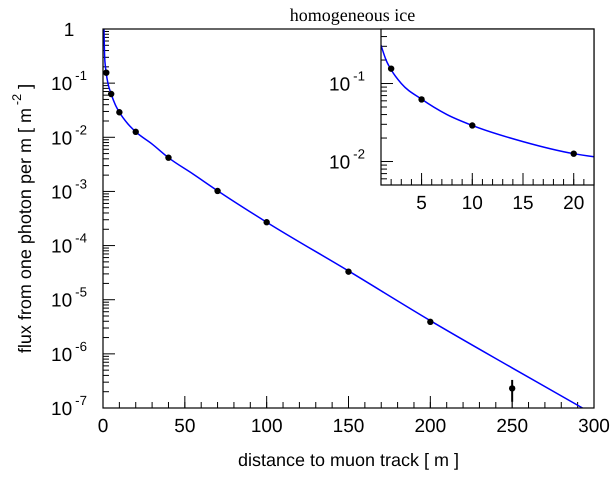 Image resolution: width=616 pixels, height=477 pixels. I want to click on x-tick-label: 5, so click(421, 203).